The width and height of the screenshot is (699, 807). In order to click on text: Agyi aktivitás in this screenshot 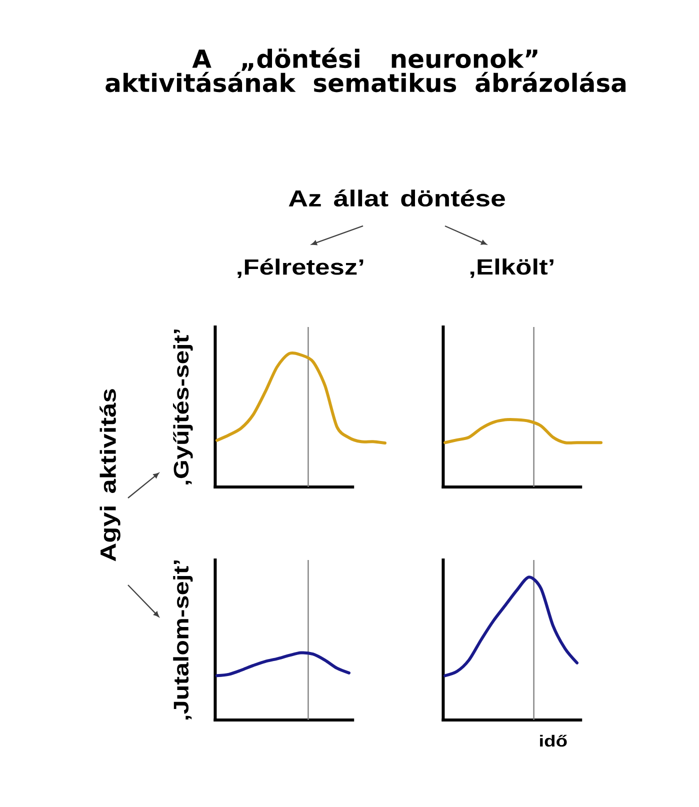, I will do `click(110, 475)`.